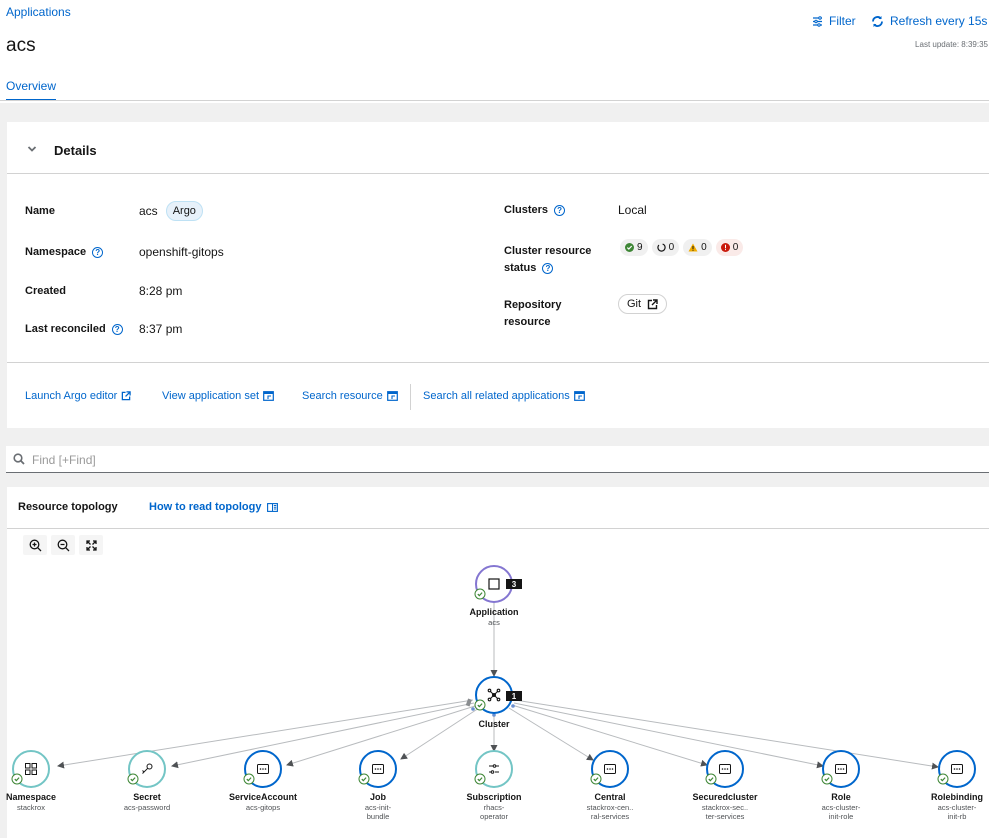 This screenshot has width=989, height=838. Describe the element at coordinates (725, 247) in the screenshot. I see `error-icon` at that location.